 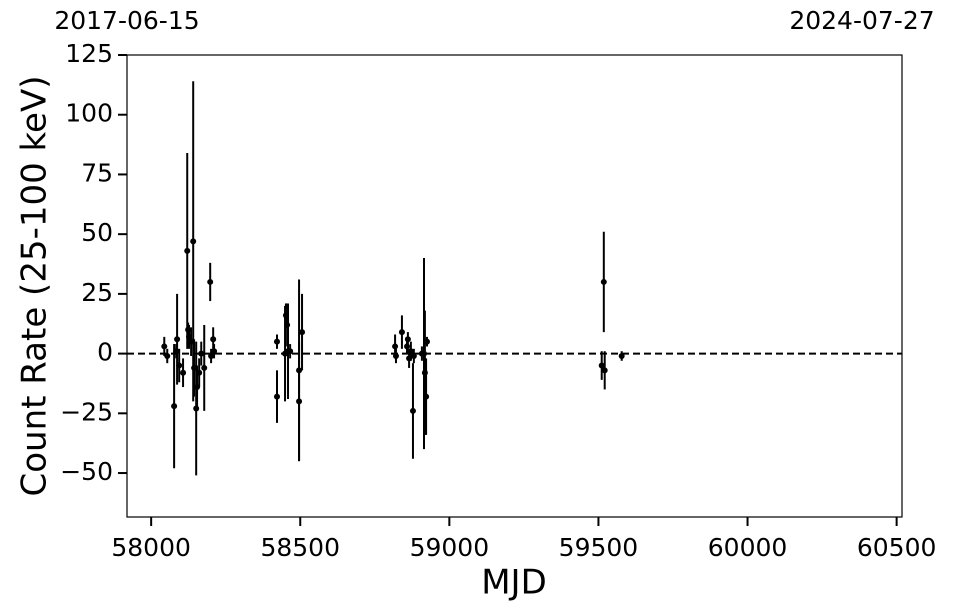 I want to click on y-tick-label: 100, so click(x=89, y=113).